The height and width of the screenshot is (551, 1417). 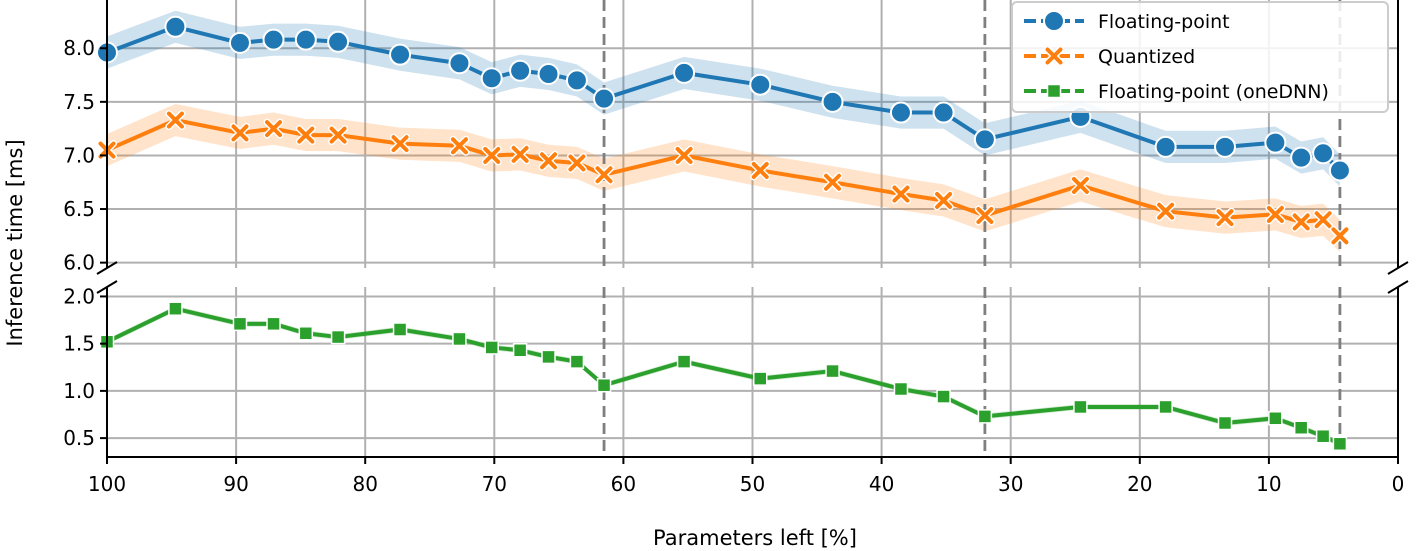 I want to click on y-axis-label: Inference time [ms], so click(x=15, y=242).